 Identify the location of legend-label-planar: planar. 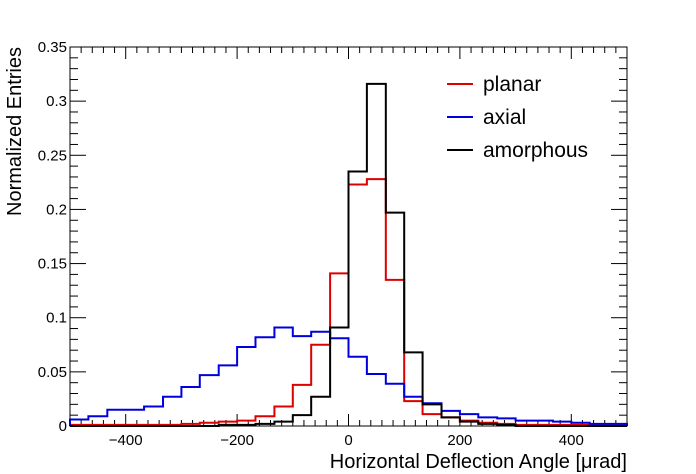
(512, 84).